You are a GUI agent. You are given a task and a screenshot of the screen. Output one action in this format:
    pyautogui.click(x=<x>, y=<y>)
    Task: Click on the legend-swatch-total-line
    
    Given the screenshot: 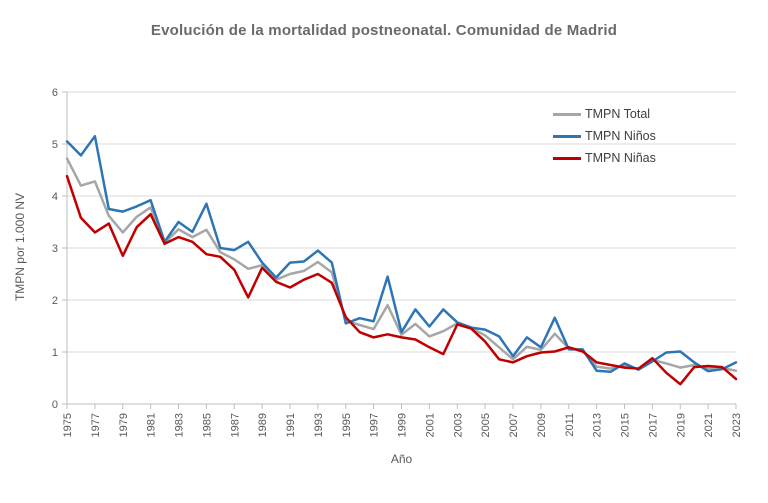 What is the action you would take?
    pyautogui.click(x=567, y=114)
    